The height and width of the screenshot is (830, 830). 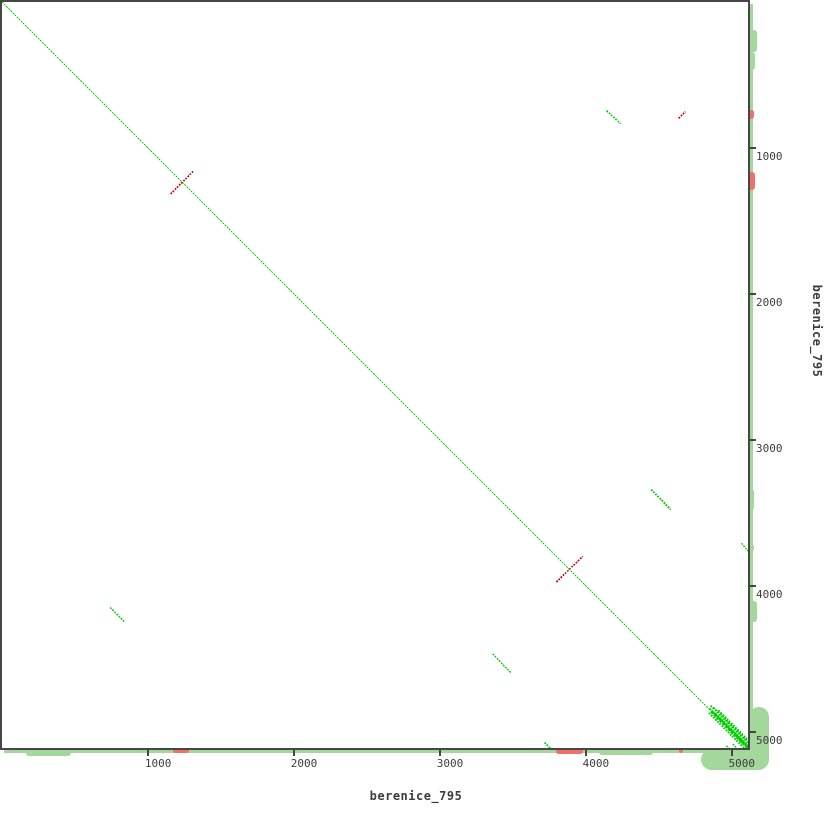 What do you see at coordinates (416, 796) in the screenshot?
I see `x-axis-title: berenice_795` at bounding box center [416, 796].